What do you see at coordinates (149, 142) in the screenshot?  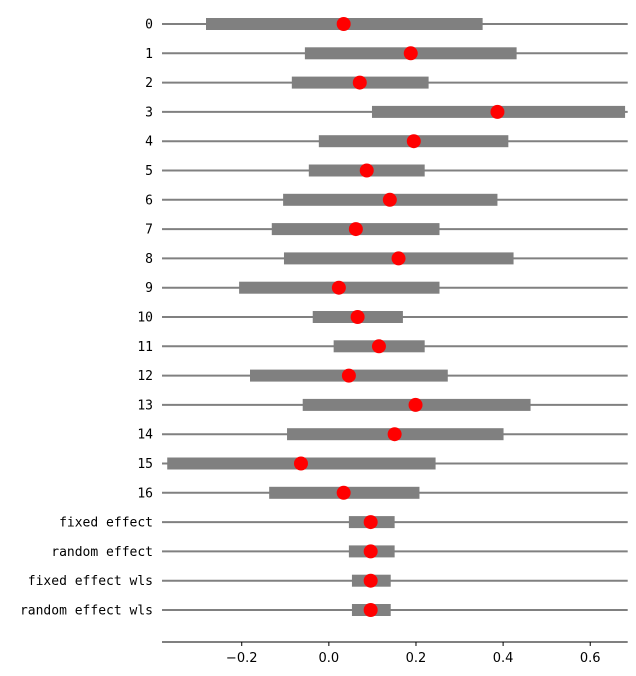 I see `row-label: 4` at bounding box center [149, 142].